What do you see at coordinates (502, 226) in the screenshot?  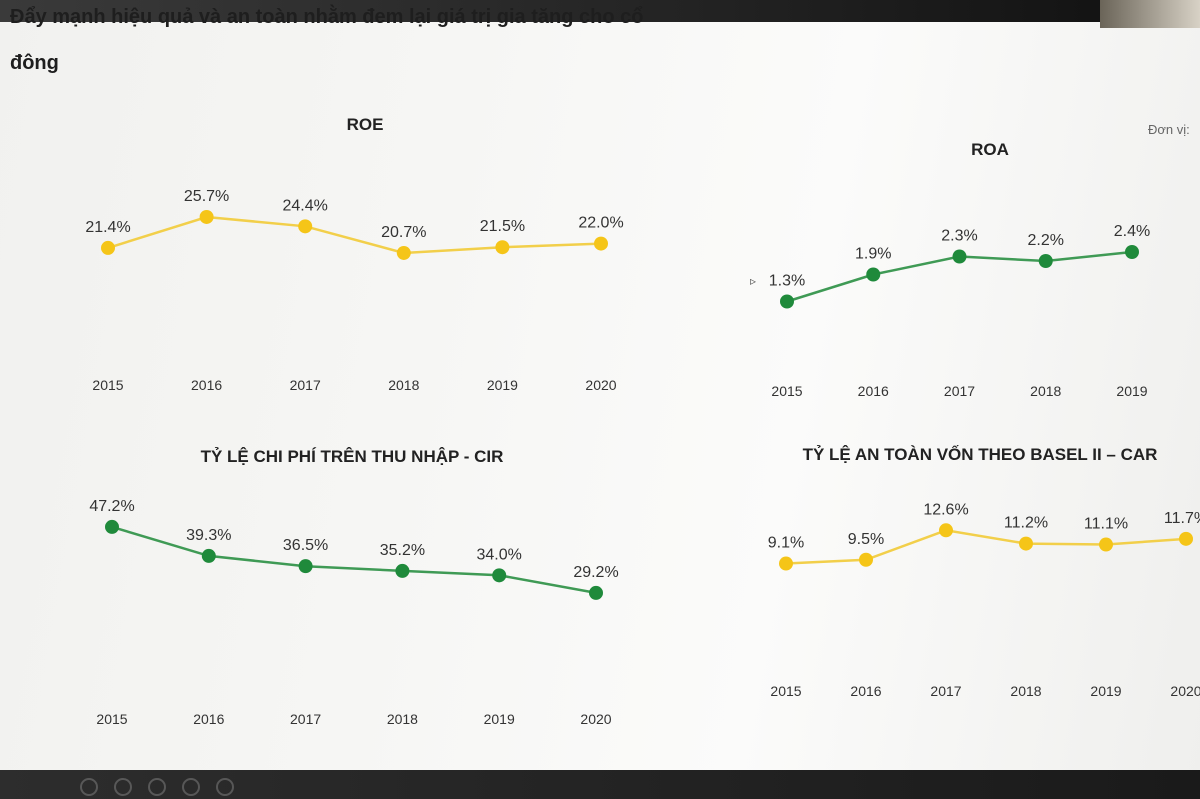 I see `roe-data-label: 21.5%` at bounding box center [502, 226].